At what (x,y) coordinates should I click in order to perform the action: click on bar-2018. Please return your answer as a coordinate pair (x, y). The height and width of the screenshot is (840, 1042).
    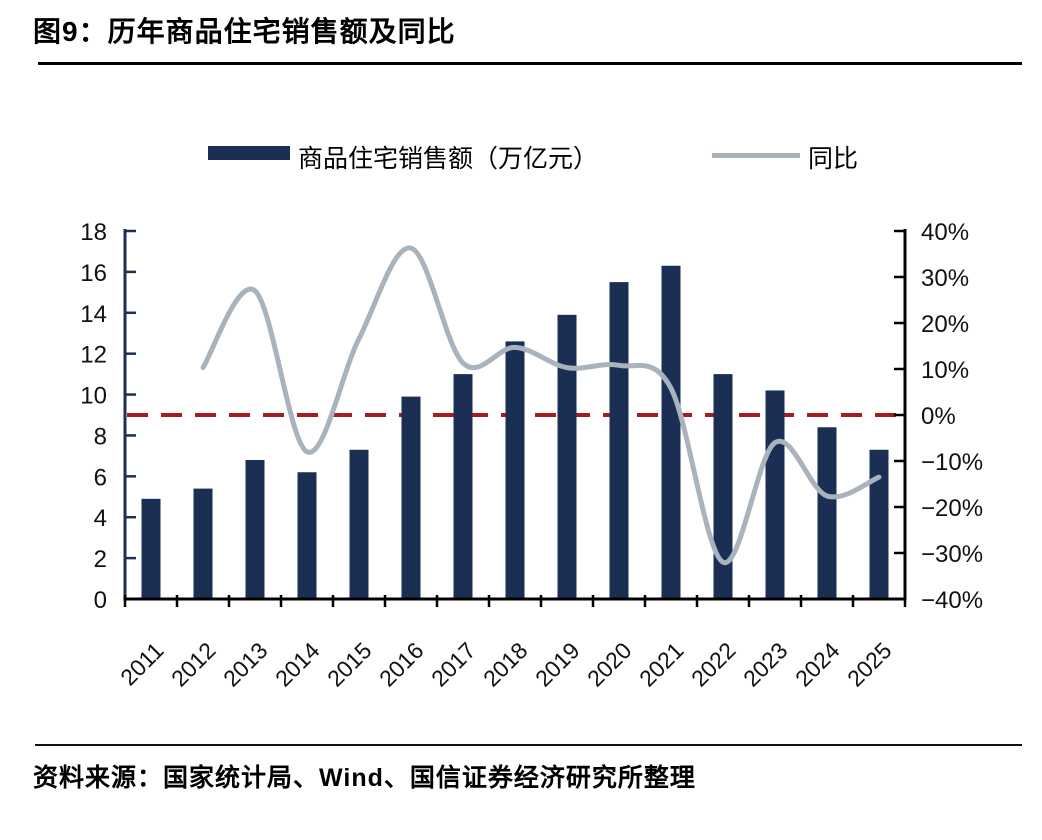
    Looking at the image, I should click on (515, 470).